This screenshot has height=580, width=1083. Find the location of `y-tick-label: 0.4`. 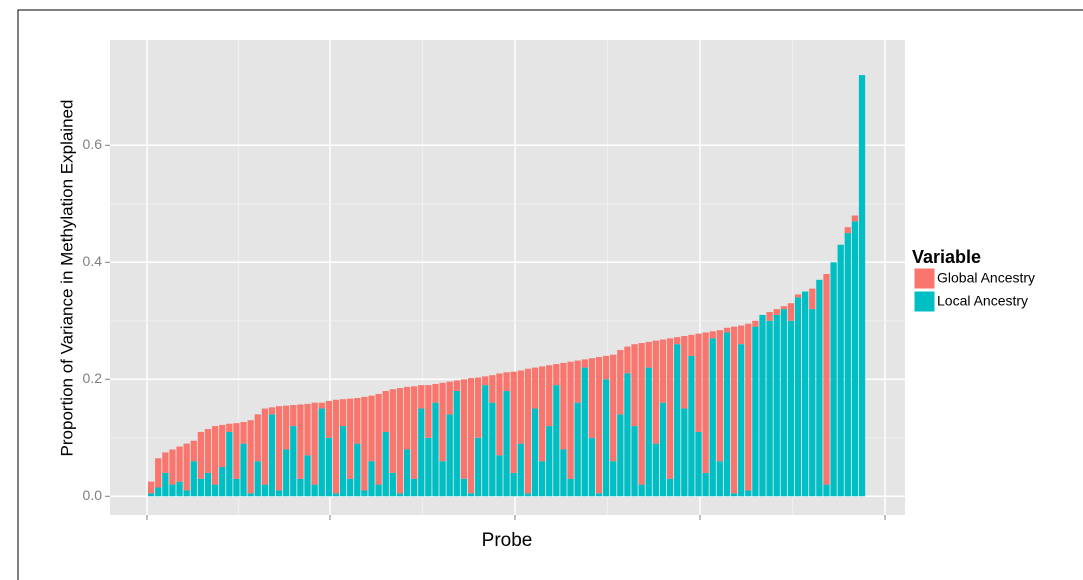

y-tick-label: 0.4 is located at coordinates (93, 261).